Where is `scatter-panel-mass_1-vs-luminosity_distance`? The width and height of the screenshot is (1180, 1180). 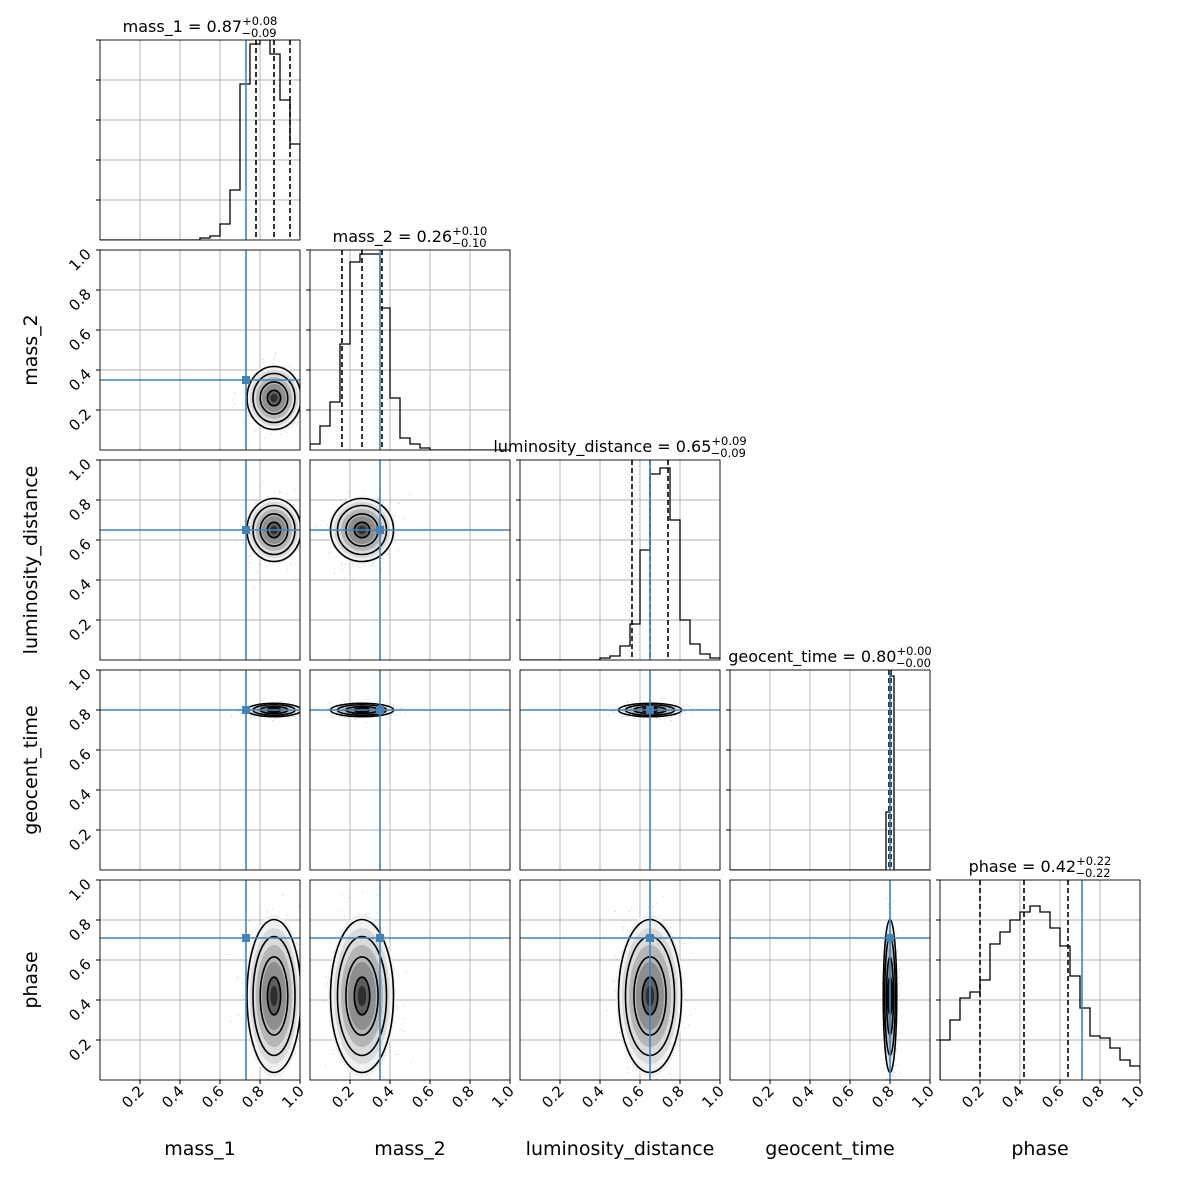
scatter-panel-mass_1-vs-luminosity_distance is located at coordinates (200, 560).